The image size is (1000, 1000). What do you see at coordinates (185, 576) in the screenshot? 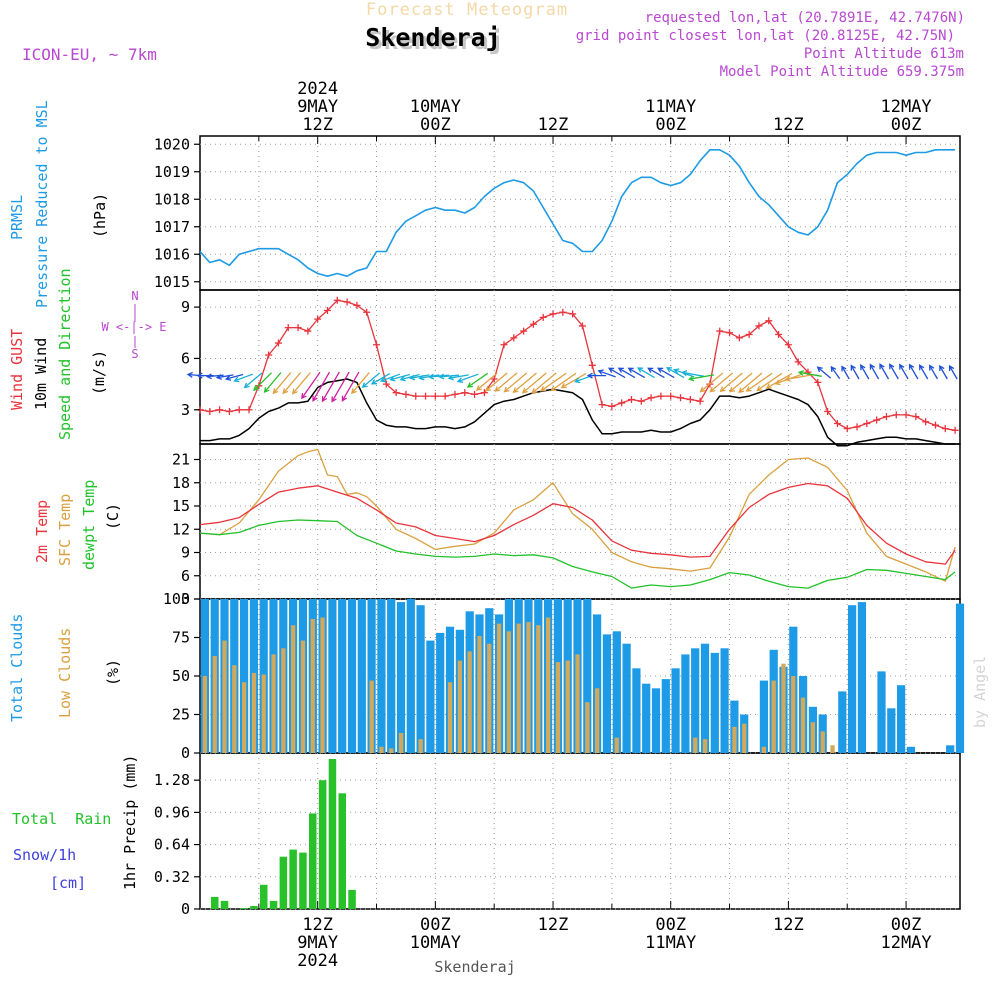
I see `y-tick-label: 6` at bounding box center [185, 576].